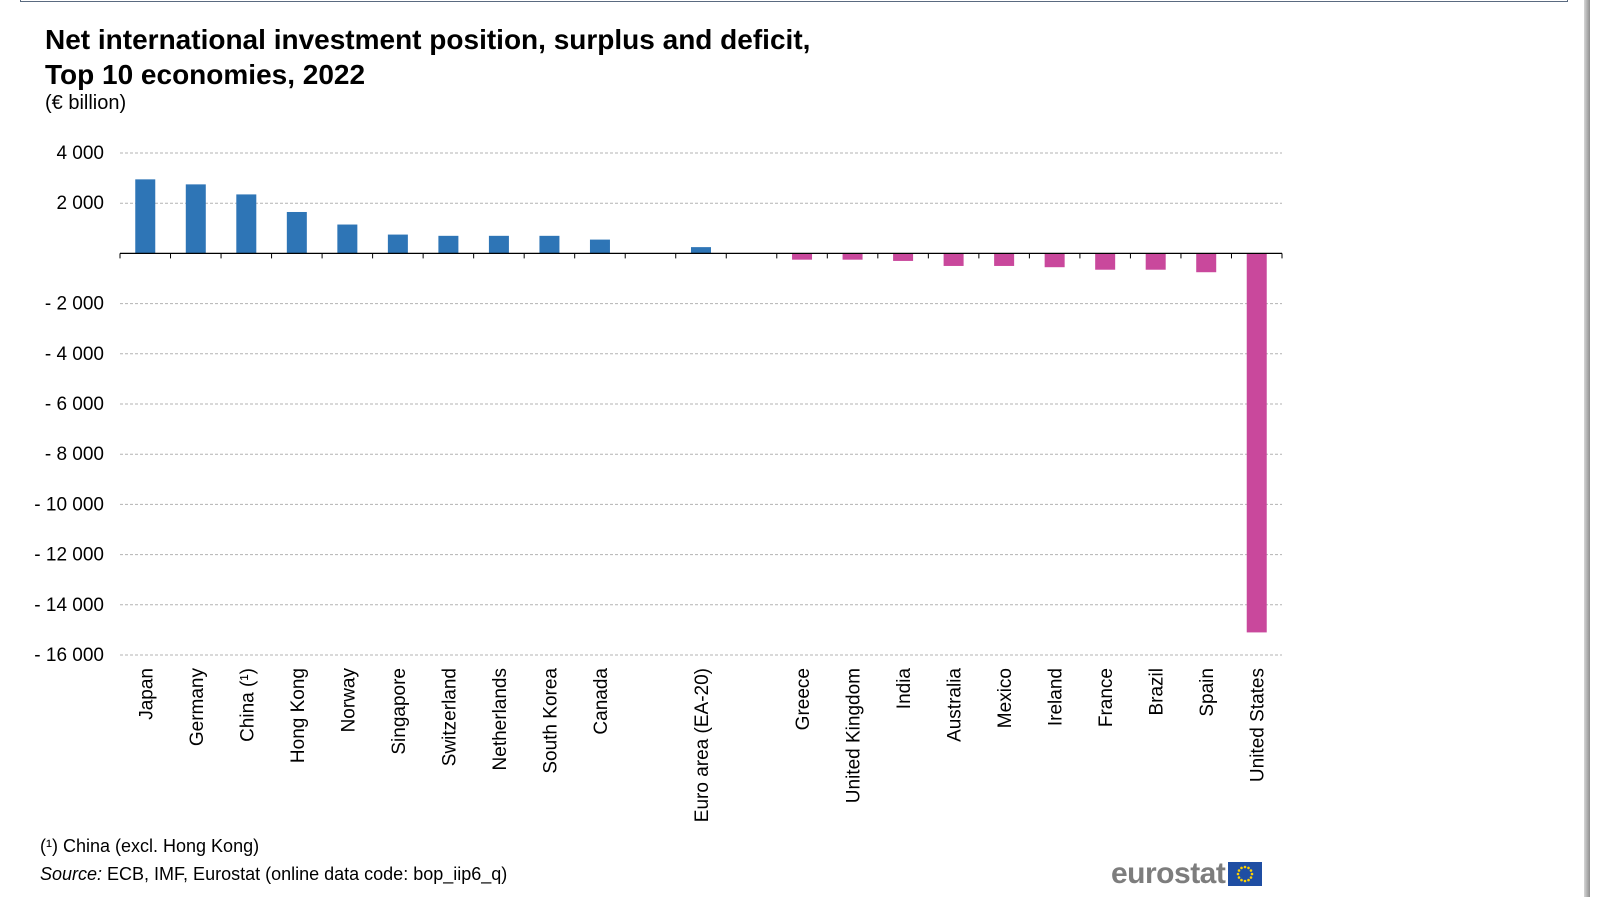 This screenshot has width=1600, height=897. Describe the element at coordinates (449, 717) in the screenshot. I see `x-tick-label: Switzerland` at that location.